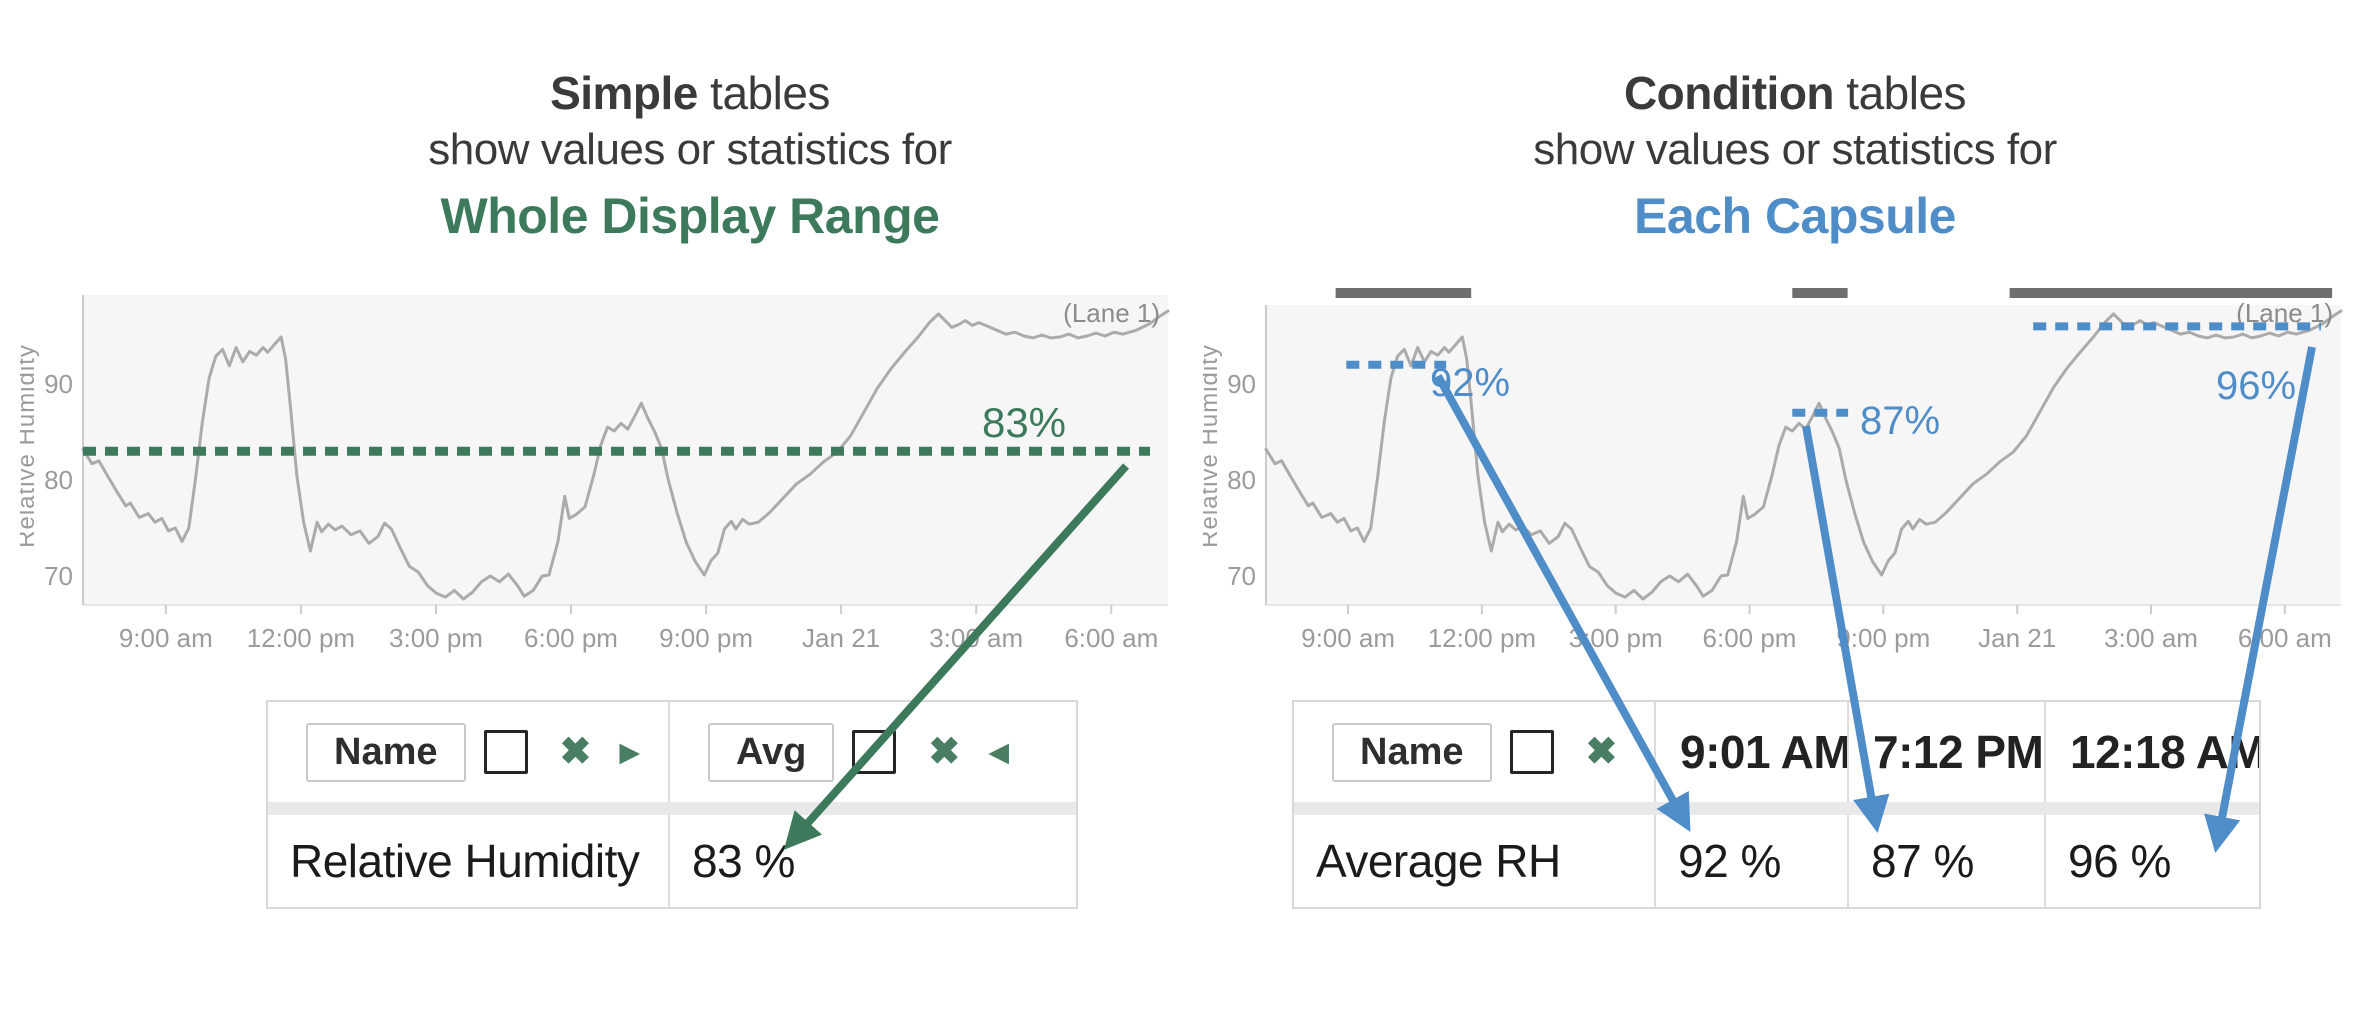  What do you see at coordinates (771, 752) in the screenshot?
I see `avg-header-button: Avg` at bounding box center [771, 752].